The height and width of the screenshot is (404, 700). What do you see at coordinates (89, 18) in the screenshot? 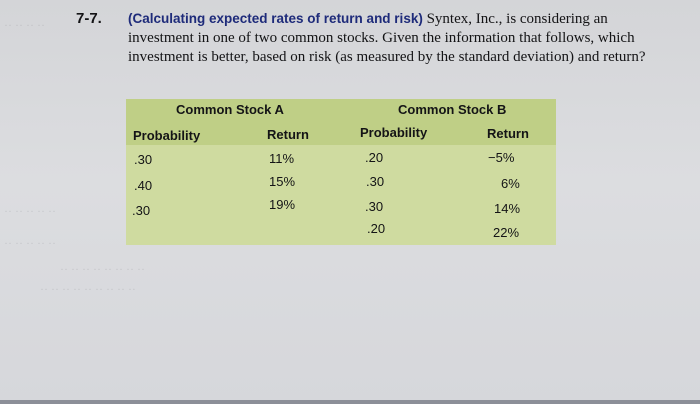
I see `problem-number: 7-7.` at bounding box center [89, 18].